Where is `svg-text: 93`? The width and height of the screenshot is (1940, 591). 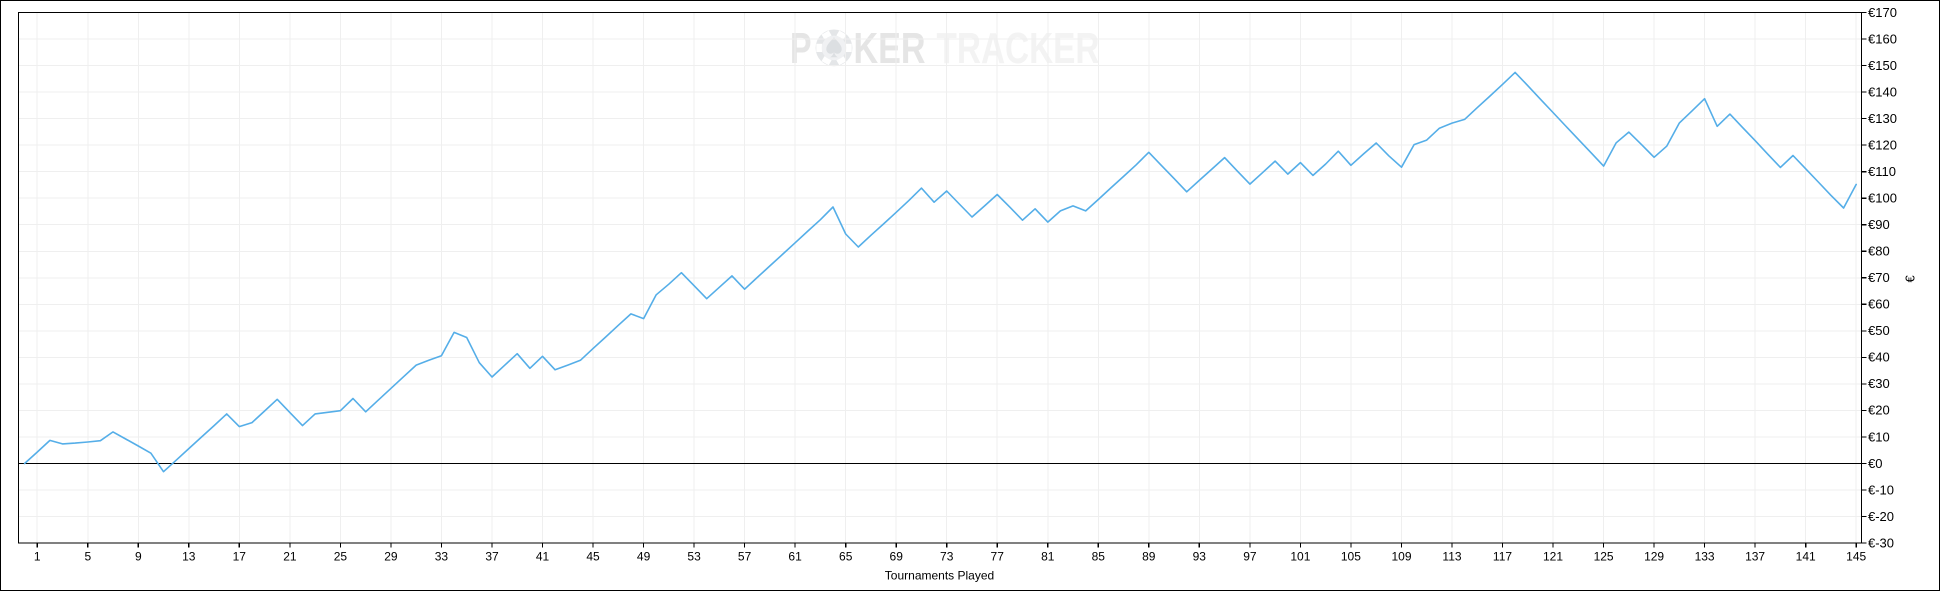 svg-text: 93 is located at coordinates (1200, 556).